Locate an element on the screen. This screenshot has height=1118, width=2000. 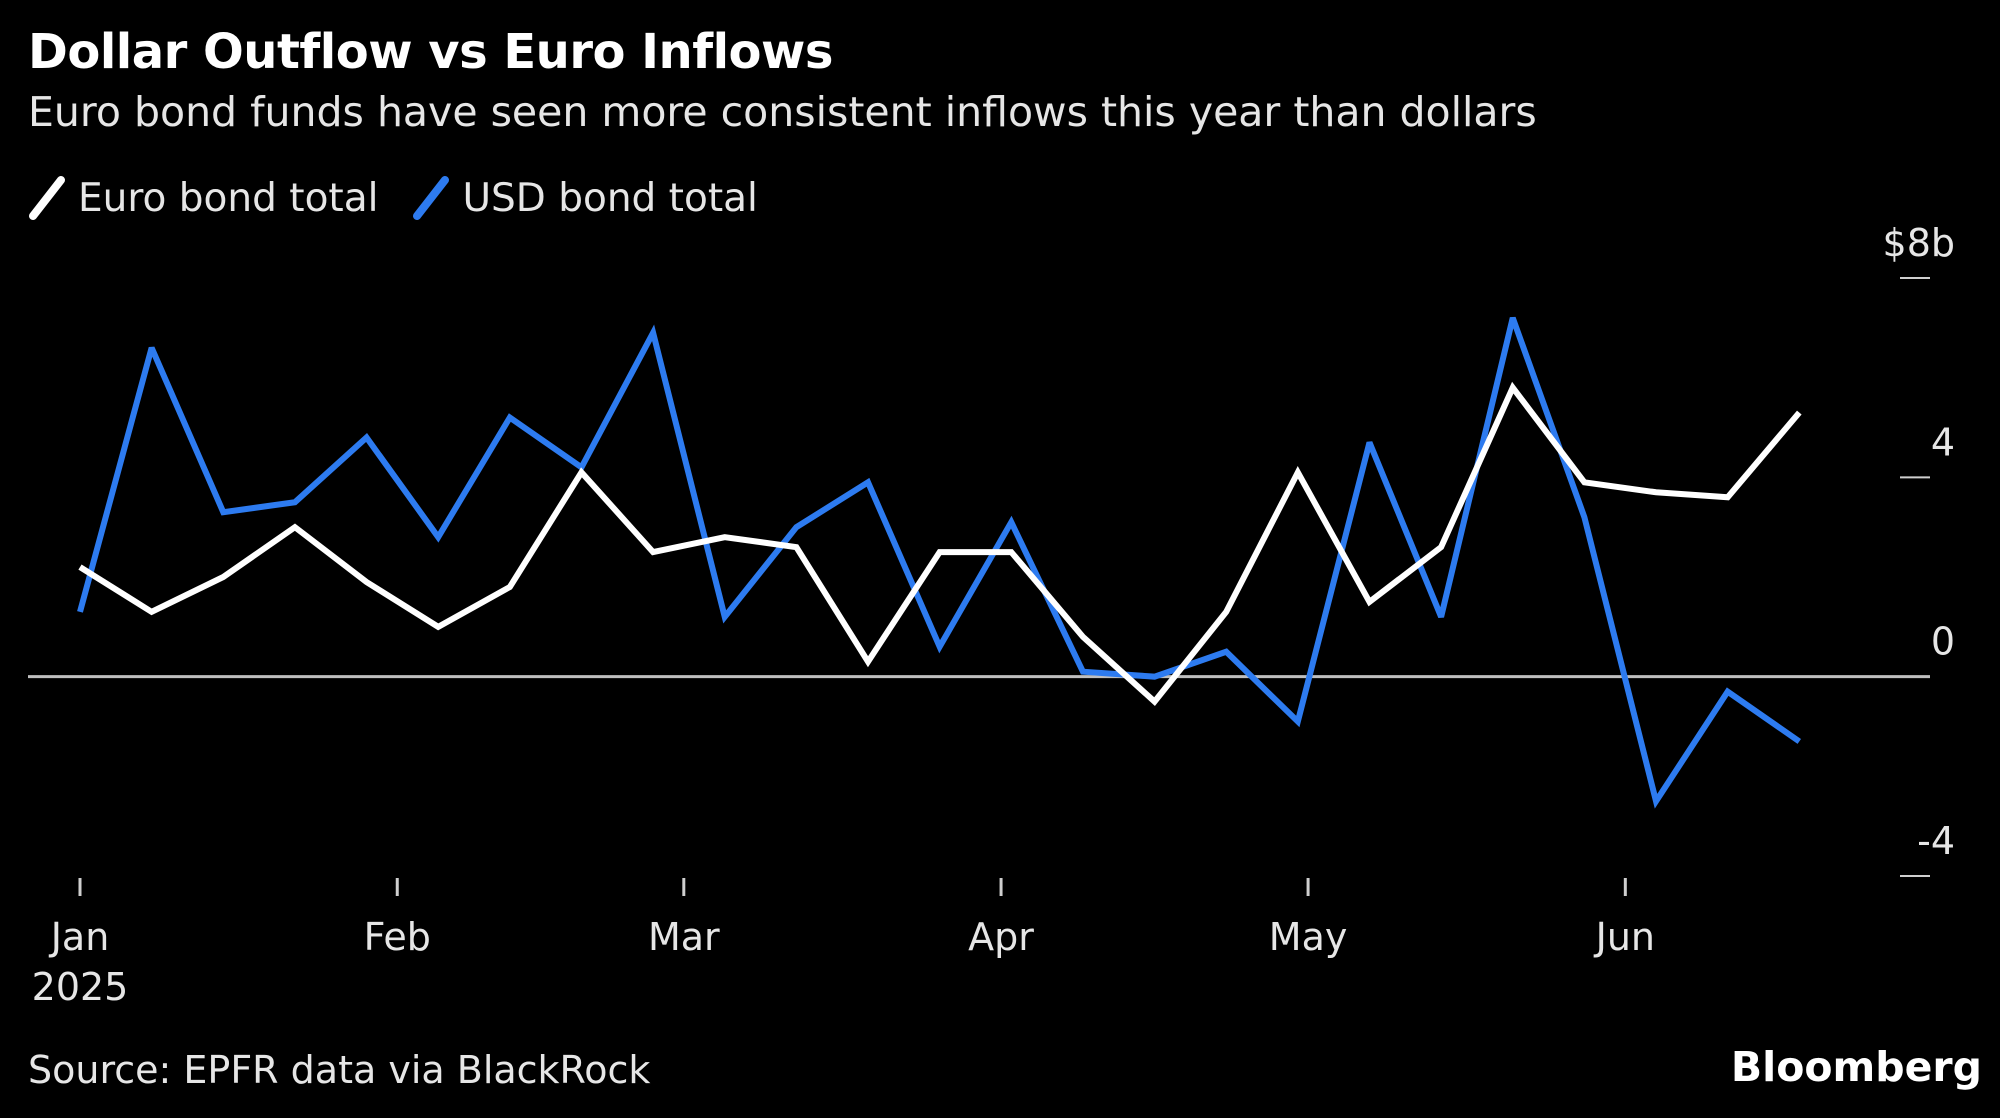
legend: Euro bond total USD bond total is located at coordinates (410, 198).